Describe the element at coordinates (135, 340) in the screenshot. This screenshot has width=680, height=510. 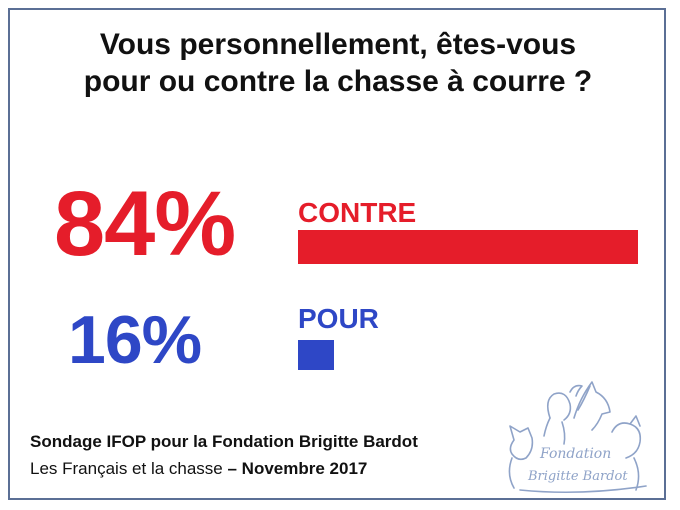
I see `value-label-pour: 16%` at that location.